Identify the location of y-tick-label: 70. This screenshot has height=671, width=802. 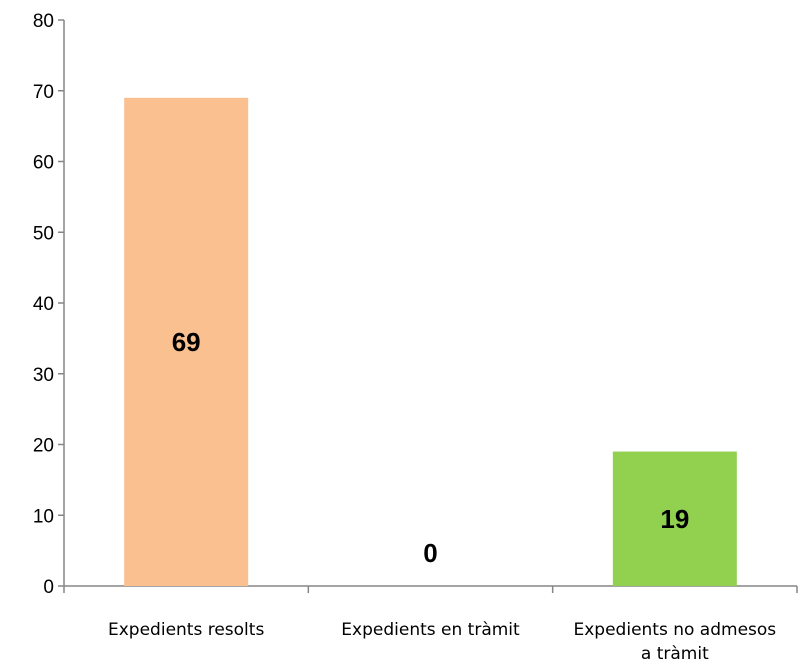
(43, 92).